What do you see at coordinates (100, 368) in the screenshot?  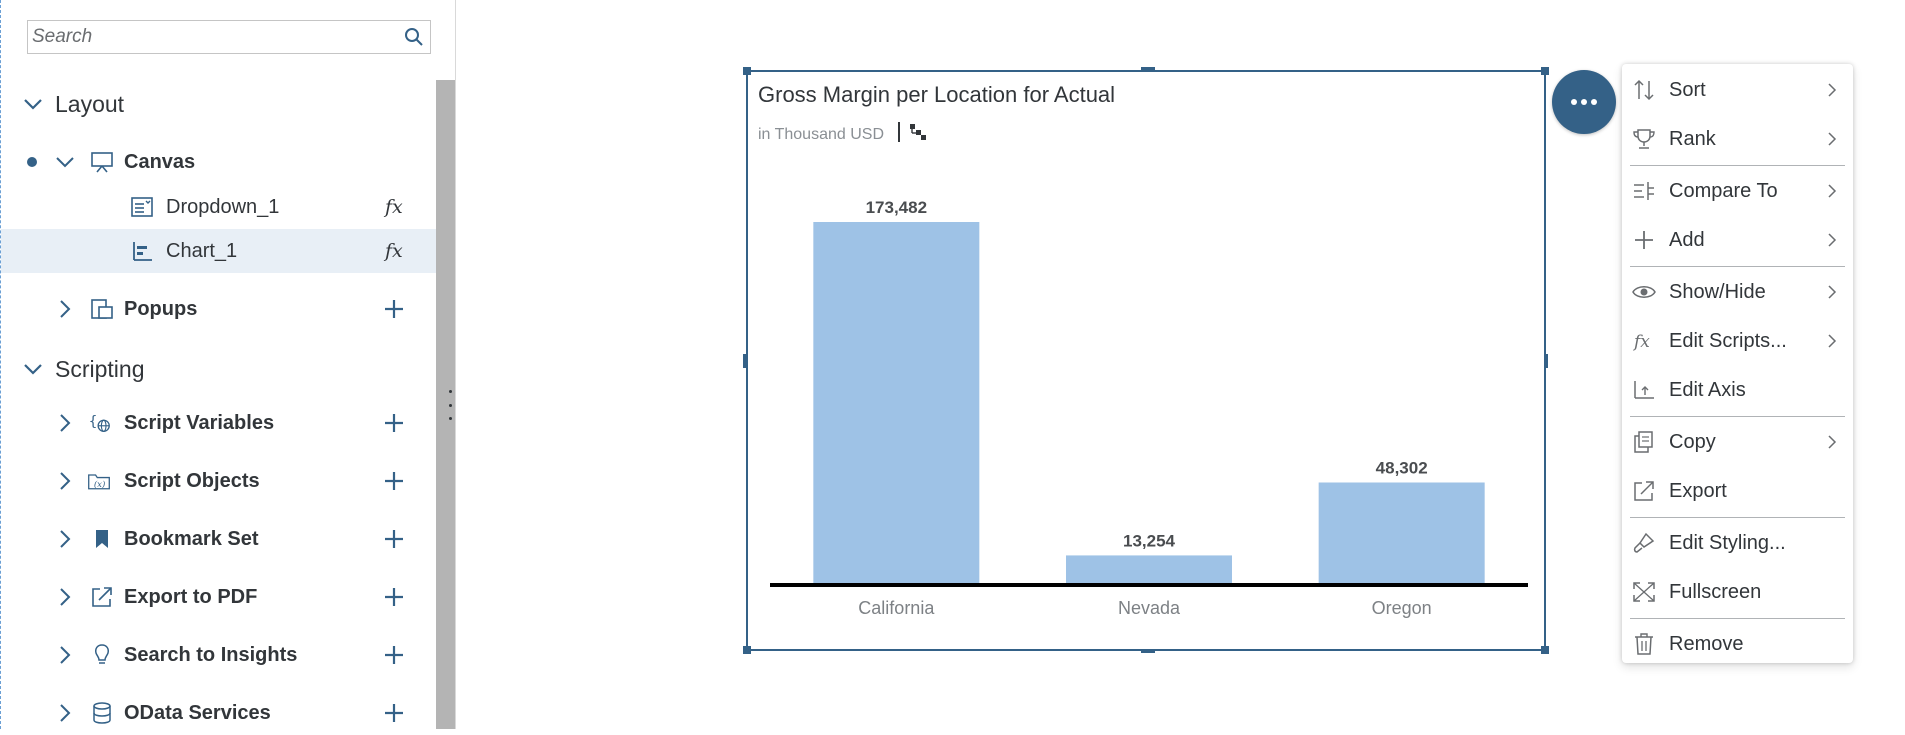 I see `scripting-section-label: Scripting` at bounding box center [100, 368].